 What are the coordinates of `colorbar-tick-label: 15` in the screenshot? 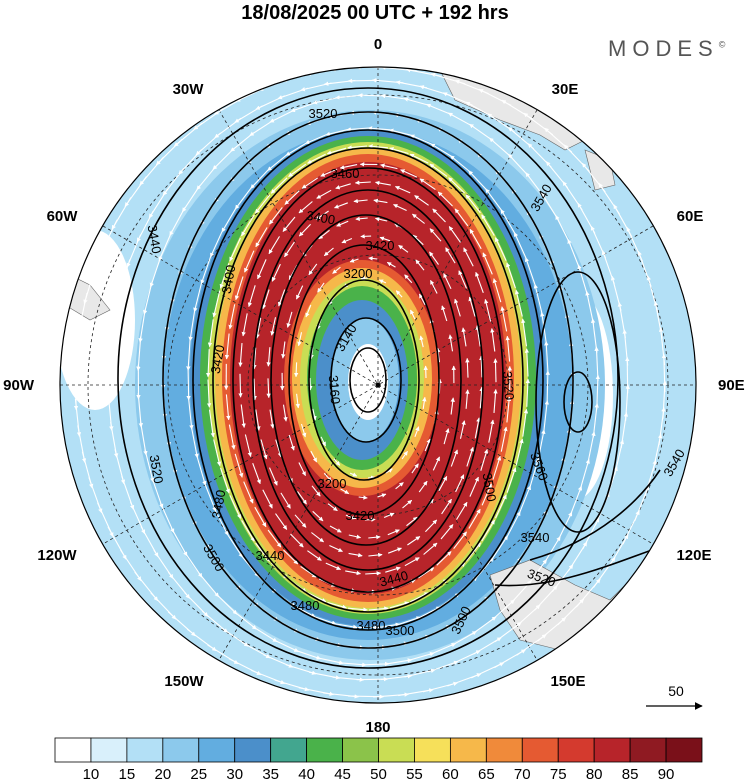 It's located at (127, 774).